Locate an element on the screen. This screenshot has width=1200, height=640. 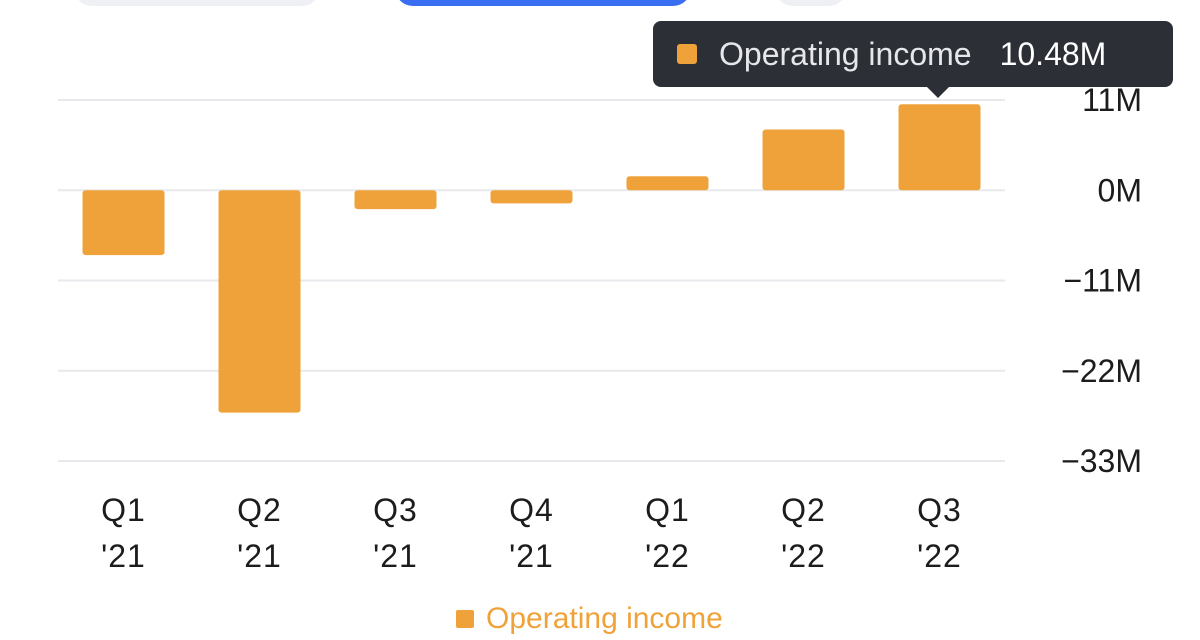
x-axis-ticks: Q1 '21 Q2 '21 Q3 '21 Q4 '21 Q1 '22 Q2 '22 Q3 '22 is located at coordinates (531, 533).